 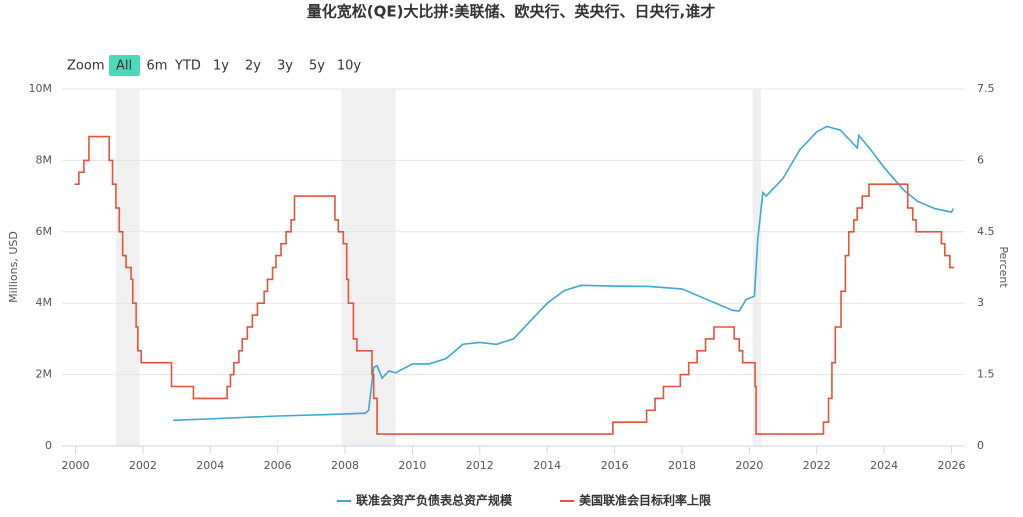 I want to click on y-tick-label: 0, so click(x=48, y=445).